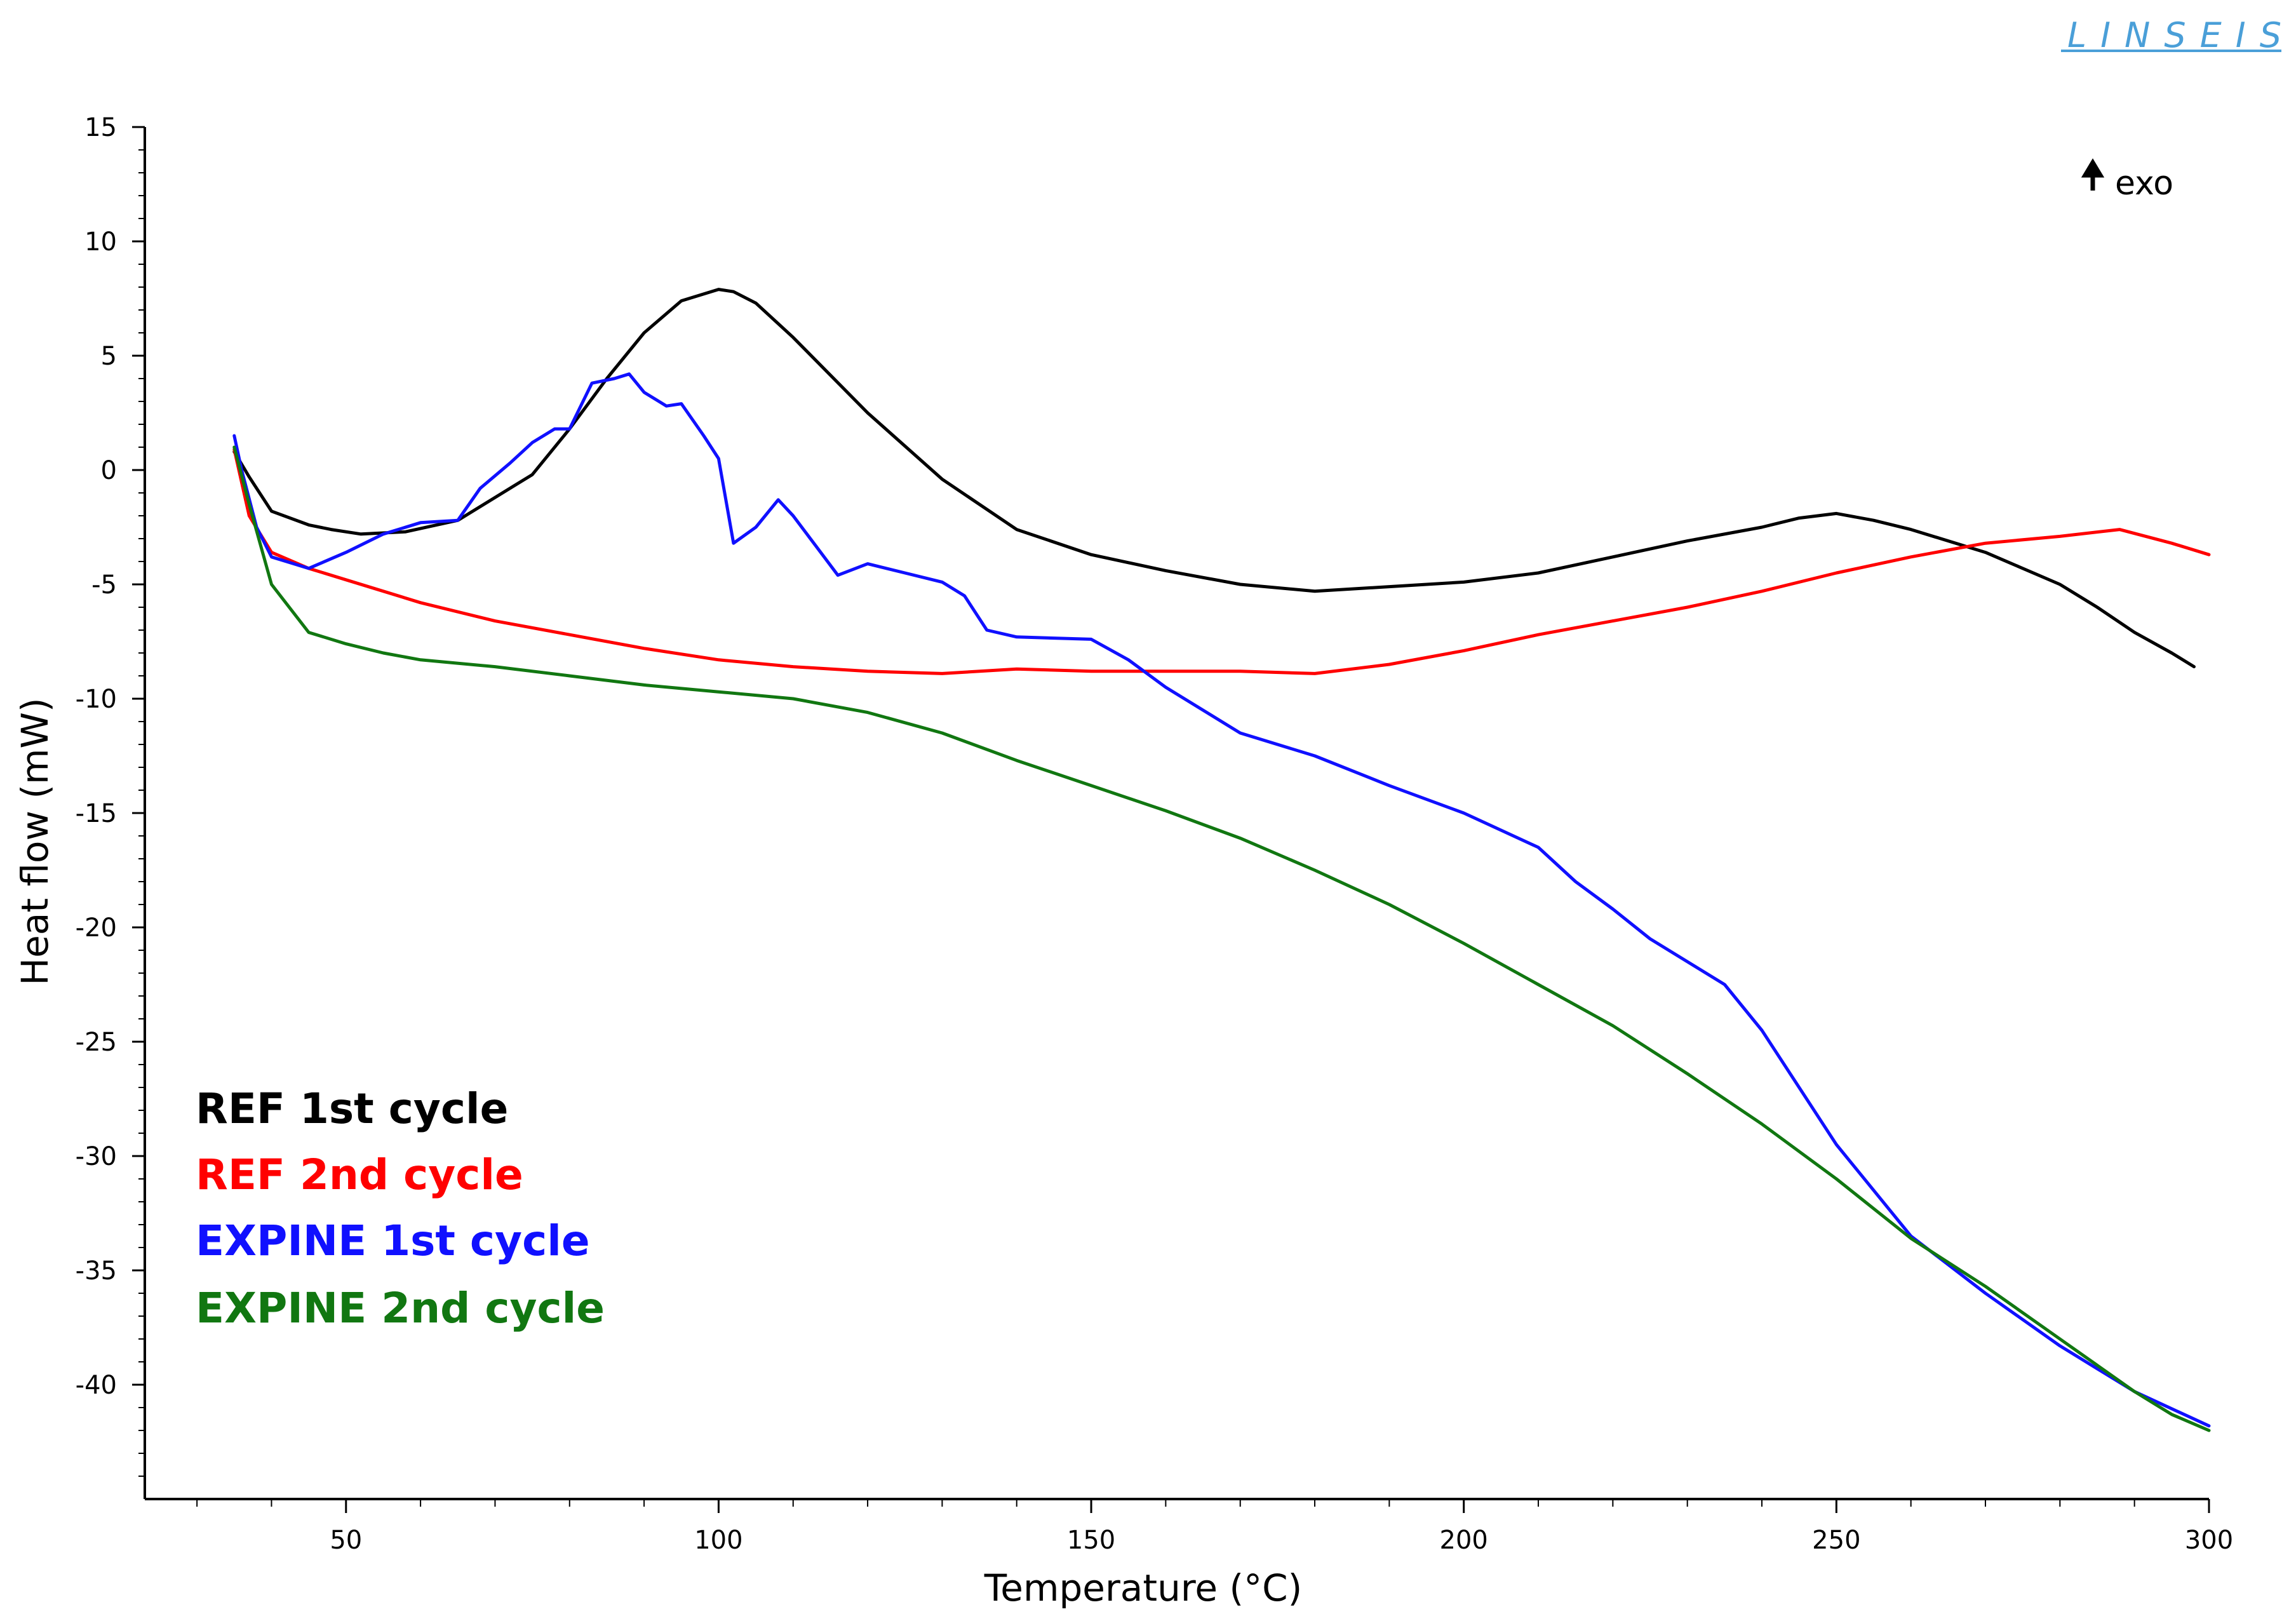 The image size is (2296, 1621). Describe the element at coordinates (109, 357) in the screenshot. I see `y-tick-label: 5` at that location.